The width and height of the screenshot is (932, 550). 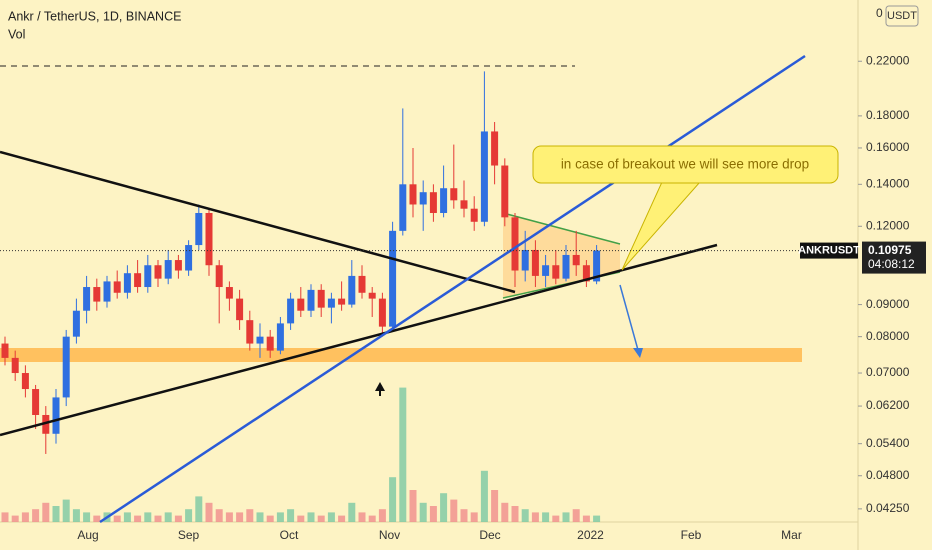 What do you see at coordinates (888, 60) in the screenshot?
I see `y-tick-label: 0.22000` at bounding box center [888, 60].